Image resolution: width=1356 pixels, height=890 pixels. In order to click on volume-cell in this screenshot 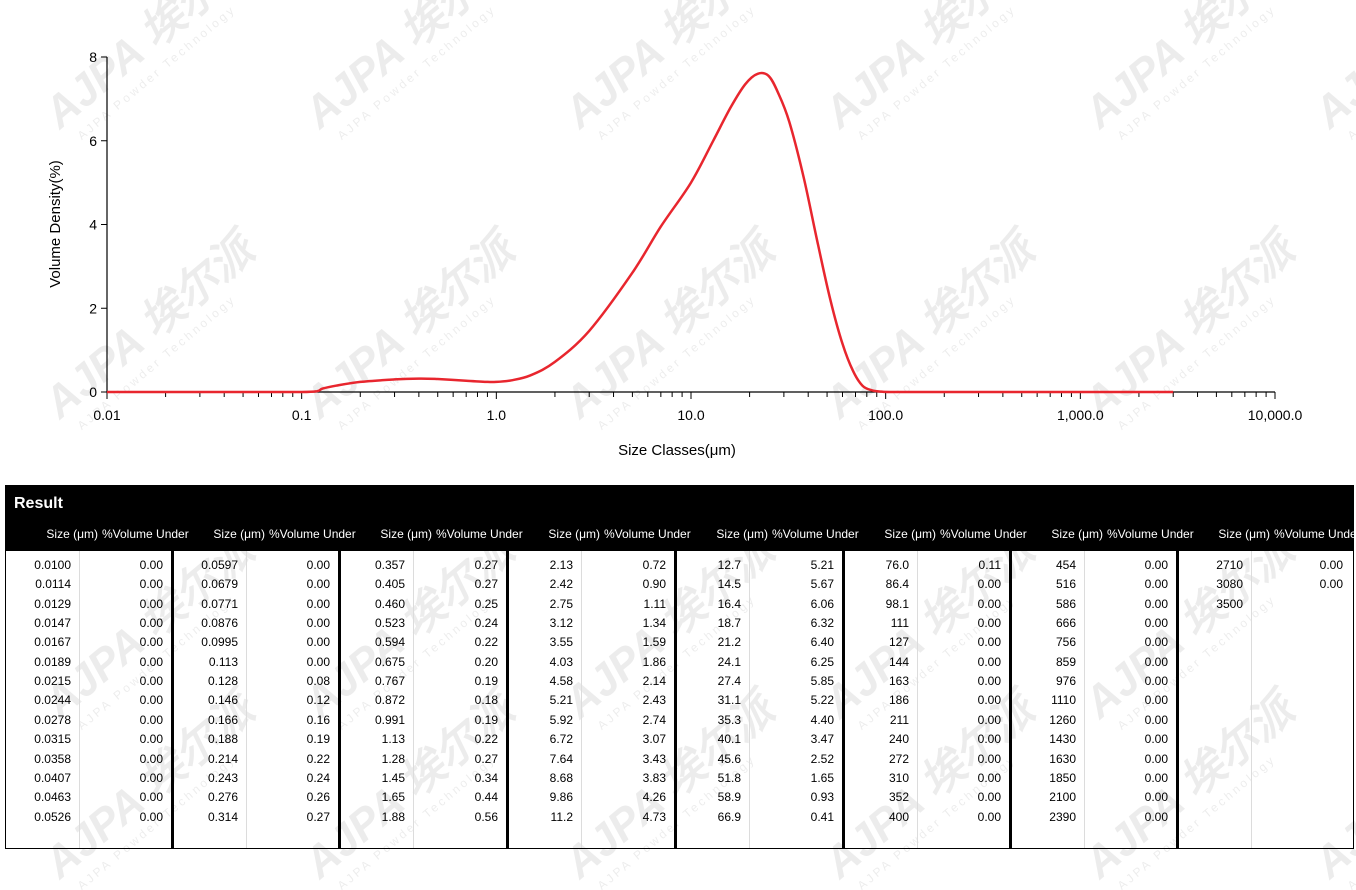, I will do `click(1298, 604)`.